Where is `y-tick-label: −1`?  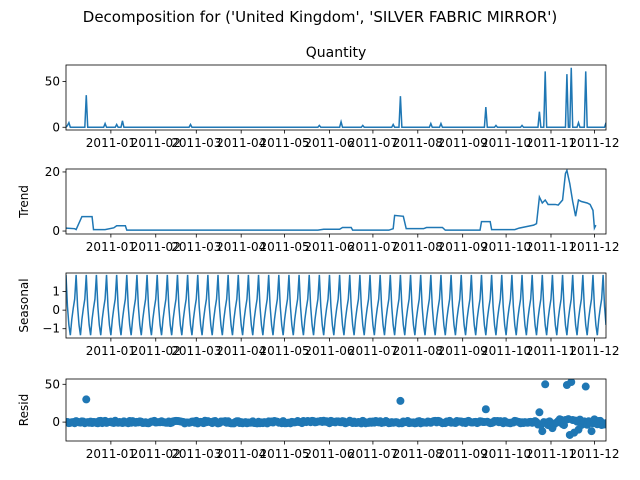 y-tick-label: −1 is located at coordinates (51, 329).